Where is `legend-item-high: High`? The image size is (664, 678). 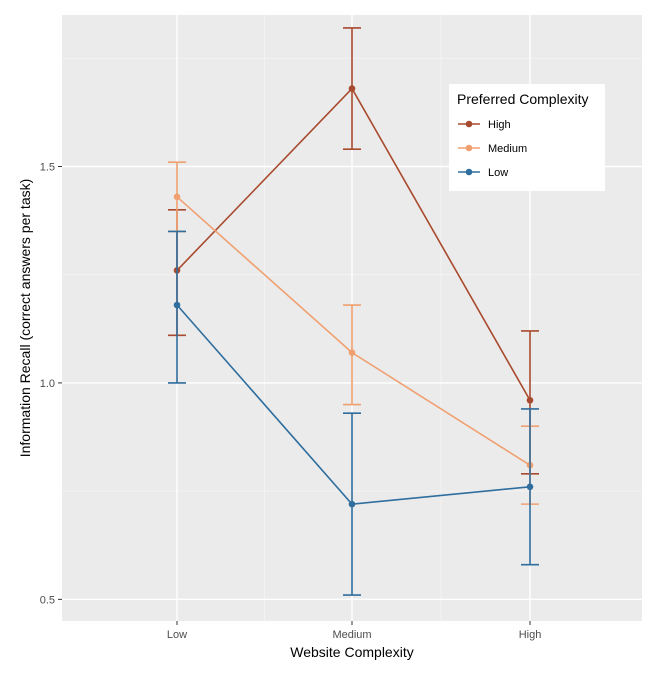
legend-item-high: High is located at coordinates (484, 125).